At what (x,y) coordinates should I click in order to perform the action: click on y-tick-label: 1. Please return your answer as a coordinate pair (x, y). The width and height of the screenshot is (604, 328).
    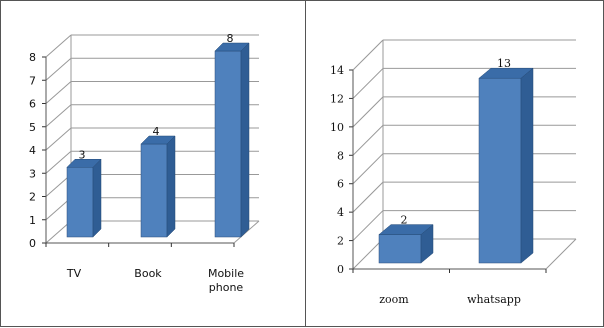
    Looking at the image, I should click on (32, 220).